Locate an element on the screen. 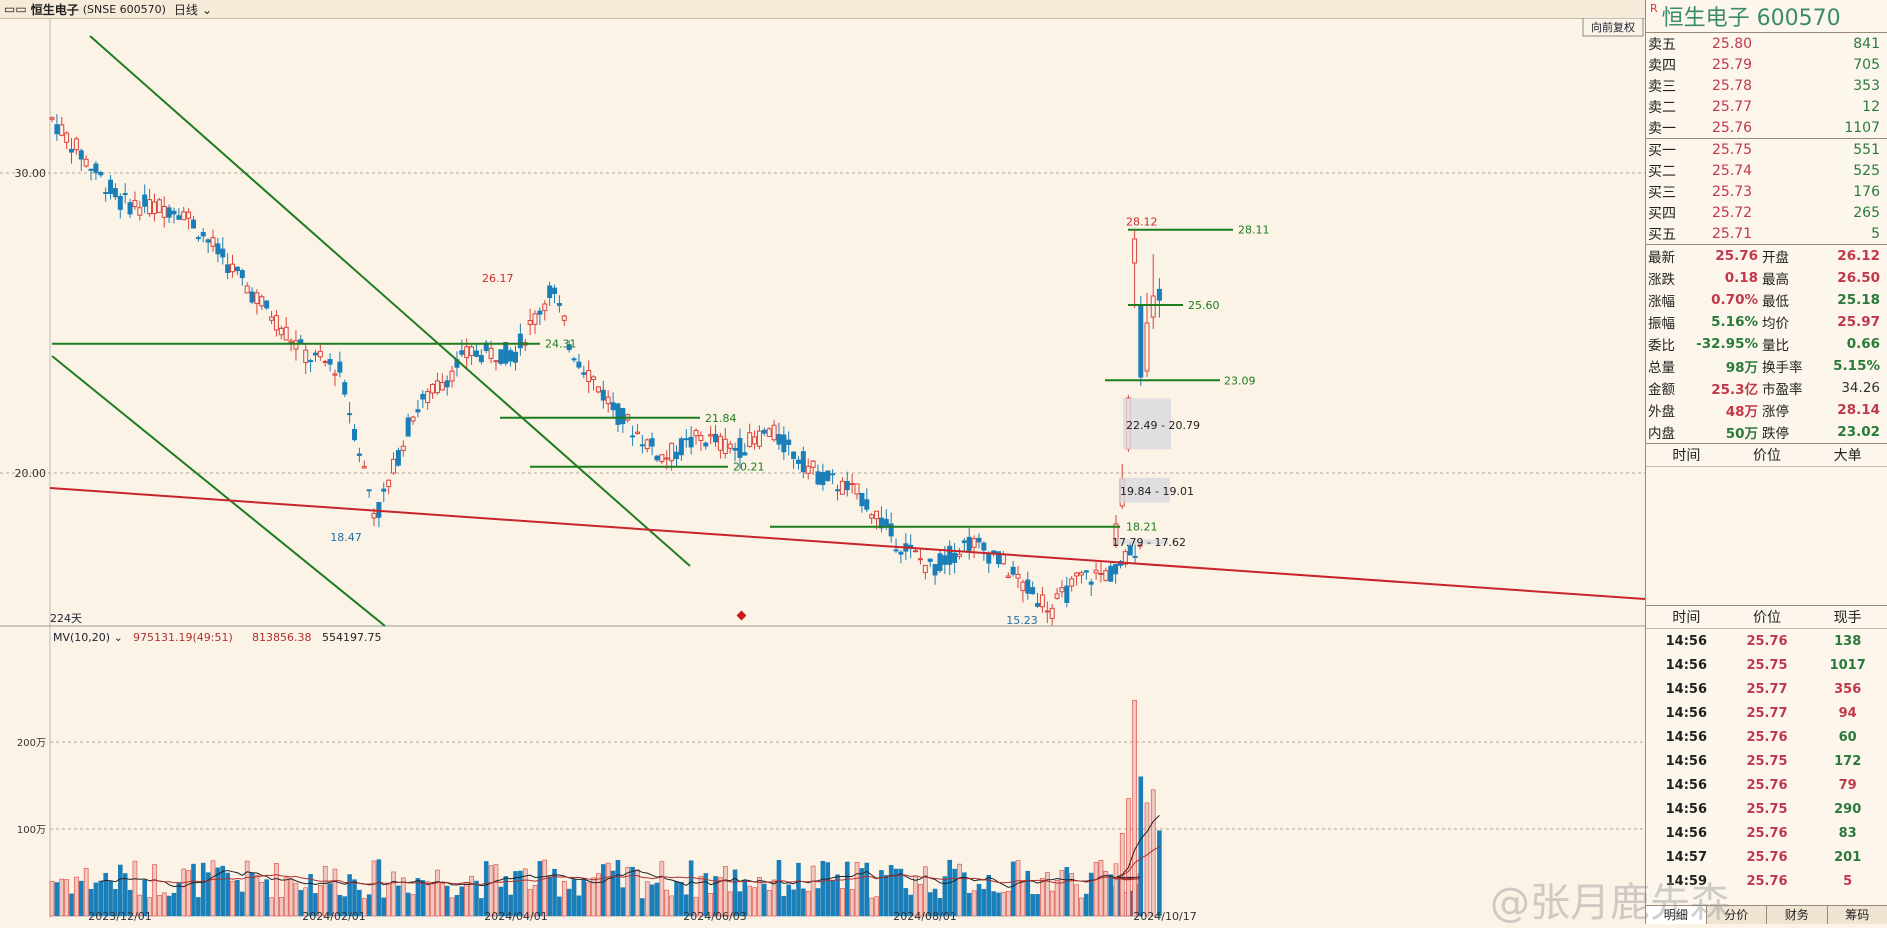 The image size is (1887, 928). high-label-28-12: 28.12 is located at coordinates (1142, 221).